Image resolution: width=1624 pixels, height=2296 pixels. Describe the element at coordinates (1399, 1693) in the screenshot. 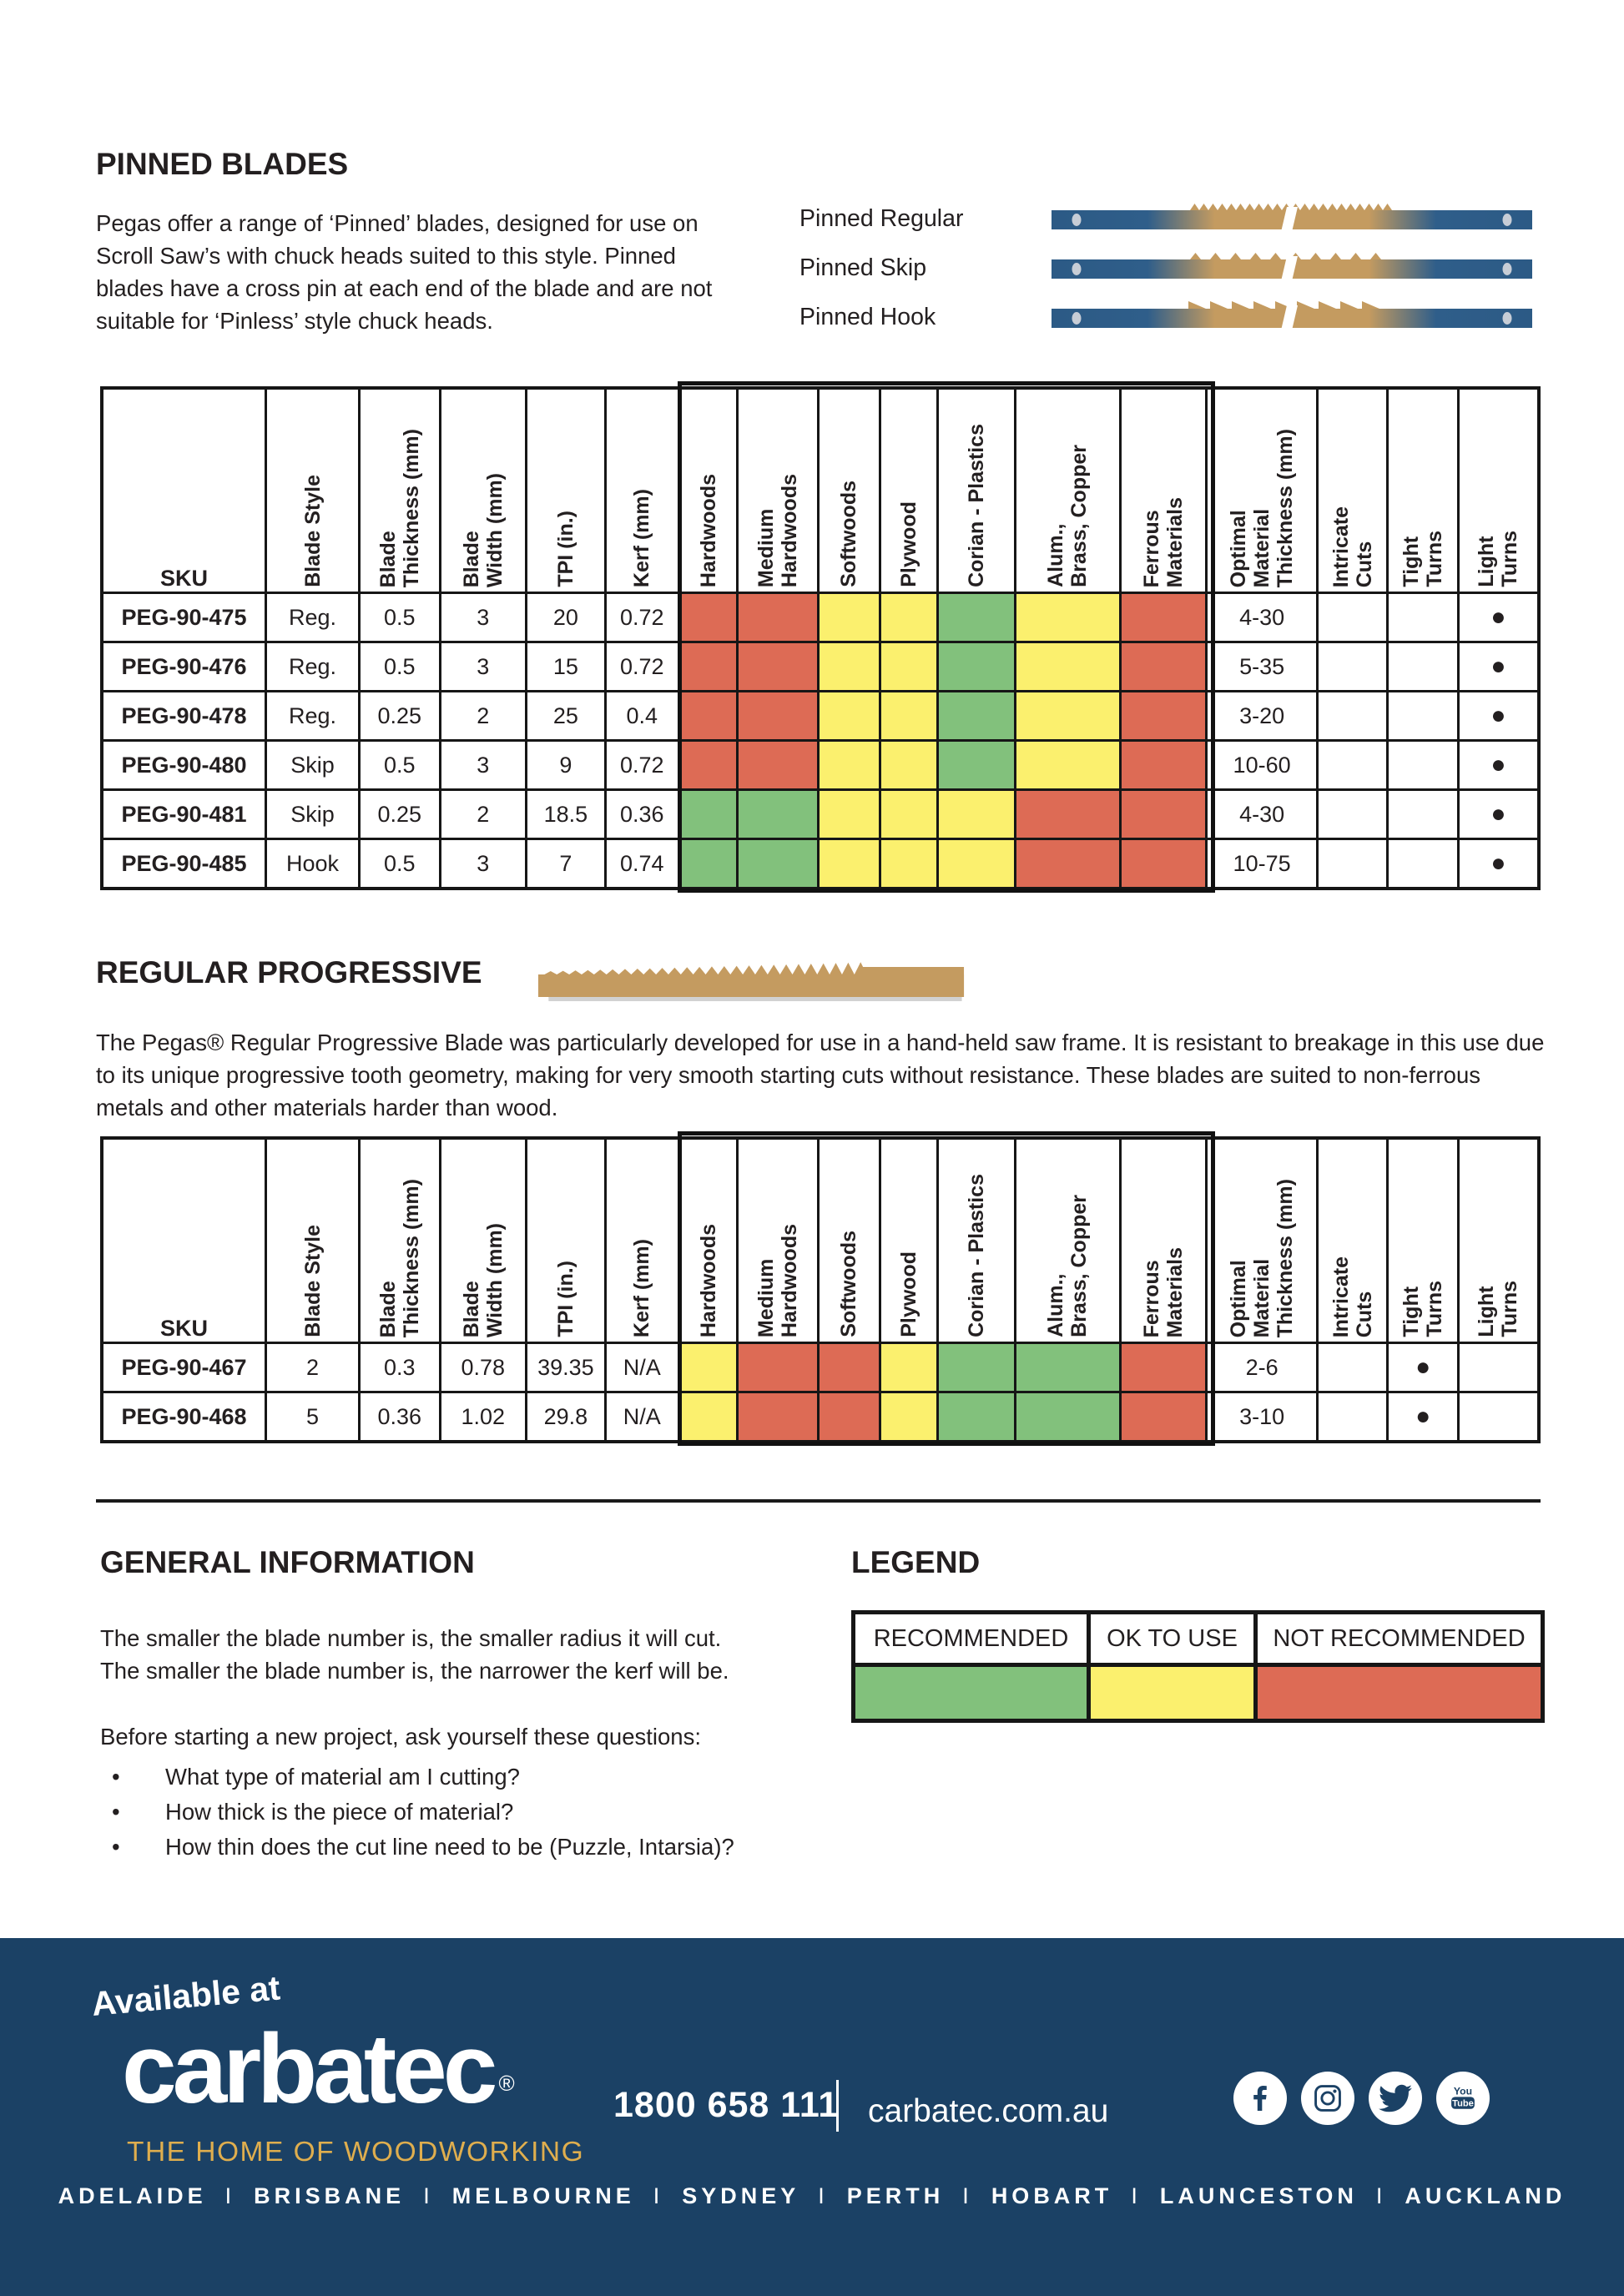

I see `legend-swatch-not-recommended` at that location.